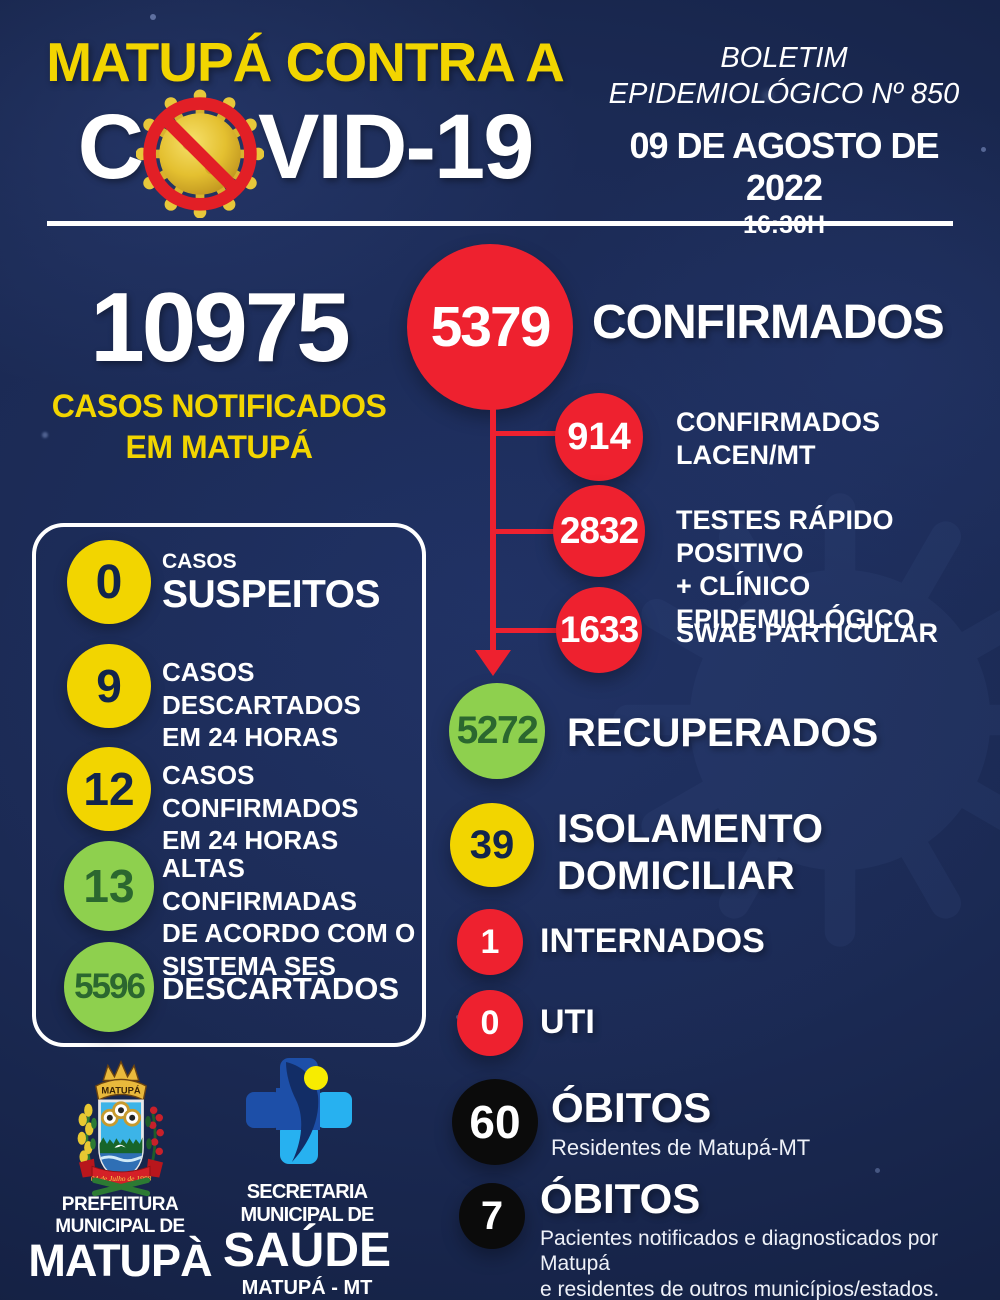 The width and height of the screenshot is (1000, 1300). Describe the element at coordinates (199, 561) in the screenshot. I see `panel-label-line: CASOS` at that location.